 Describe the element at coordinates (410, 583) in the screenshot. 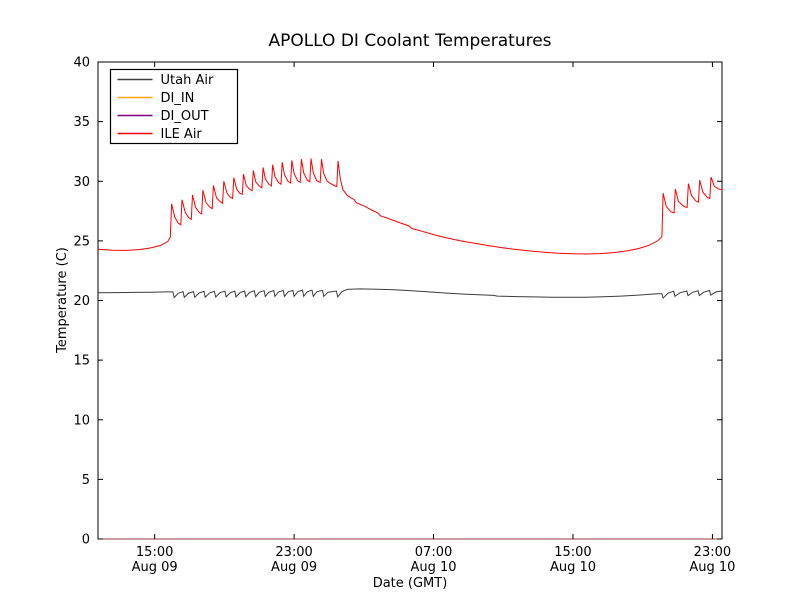

I see `x-axis-label: Date (GMT)` at that location.